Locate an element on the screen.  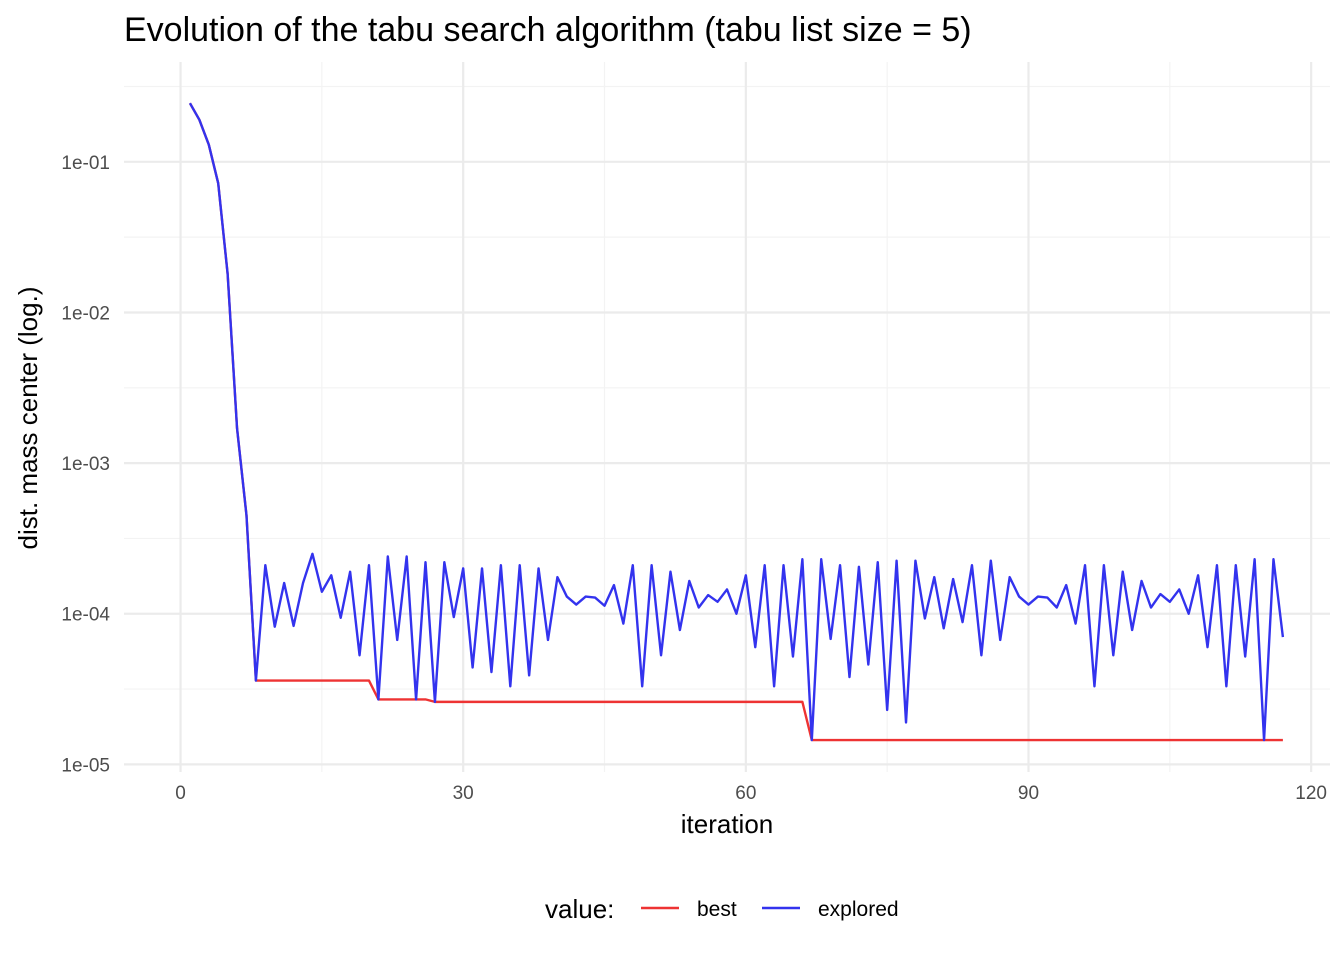
y-axis-tick-labels: 1e-05 1e-04 1e-03 1e-02 1e-01 is located at coordinates (85, 465).